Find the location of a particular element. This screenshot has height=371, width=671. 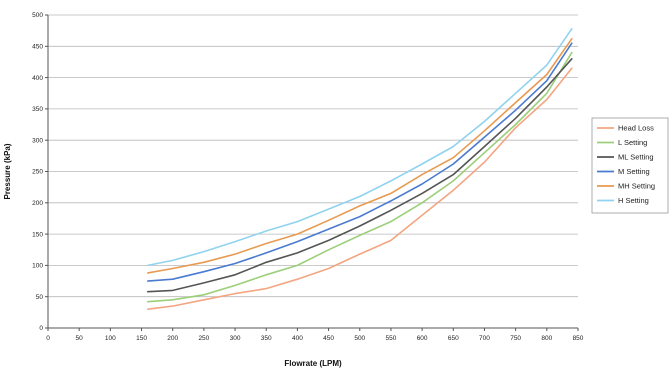

x-tick-label: 0 is located at coordinates (48, 338).